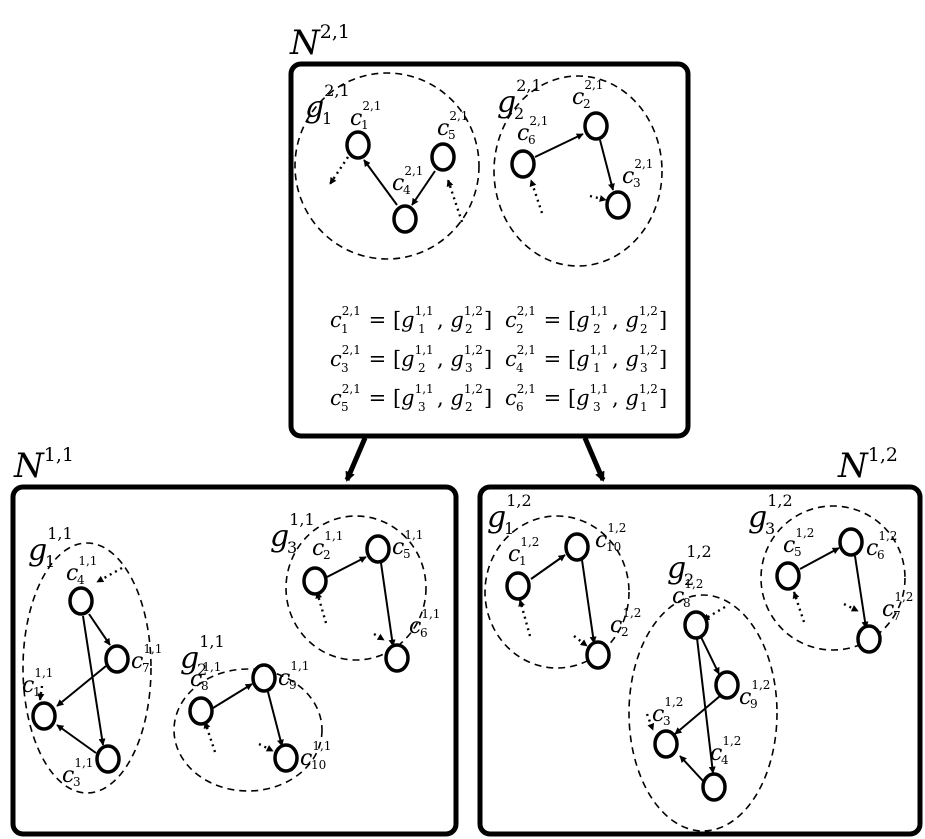 The image size is (925, 839). What do you see at coordinates (586, 320) in the screenshot?
I see `equation-2: c2,1 2 = [g1,1 2, g1,2 2]` at bounding box center [586, 320].